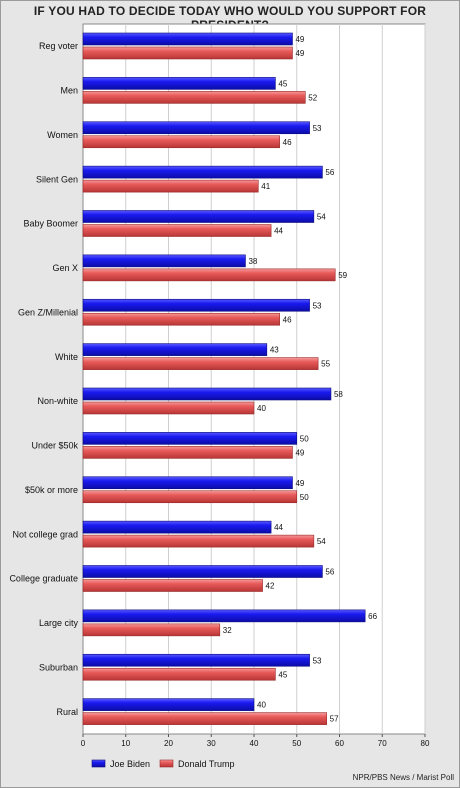 This screenshot has height=788, width=460. What do you see at coordinates (321, 217) in the screenshot?
I see `value-label-biden: 54` at bounding box center [321, 217].